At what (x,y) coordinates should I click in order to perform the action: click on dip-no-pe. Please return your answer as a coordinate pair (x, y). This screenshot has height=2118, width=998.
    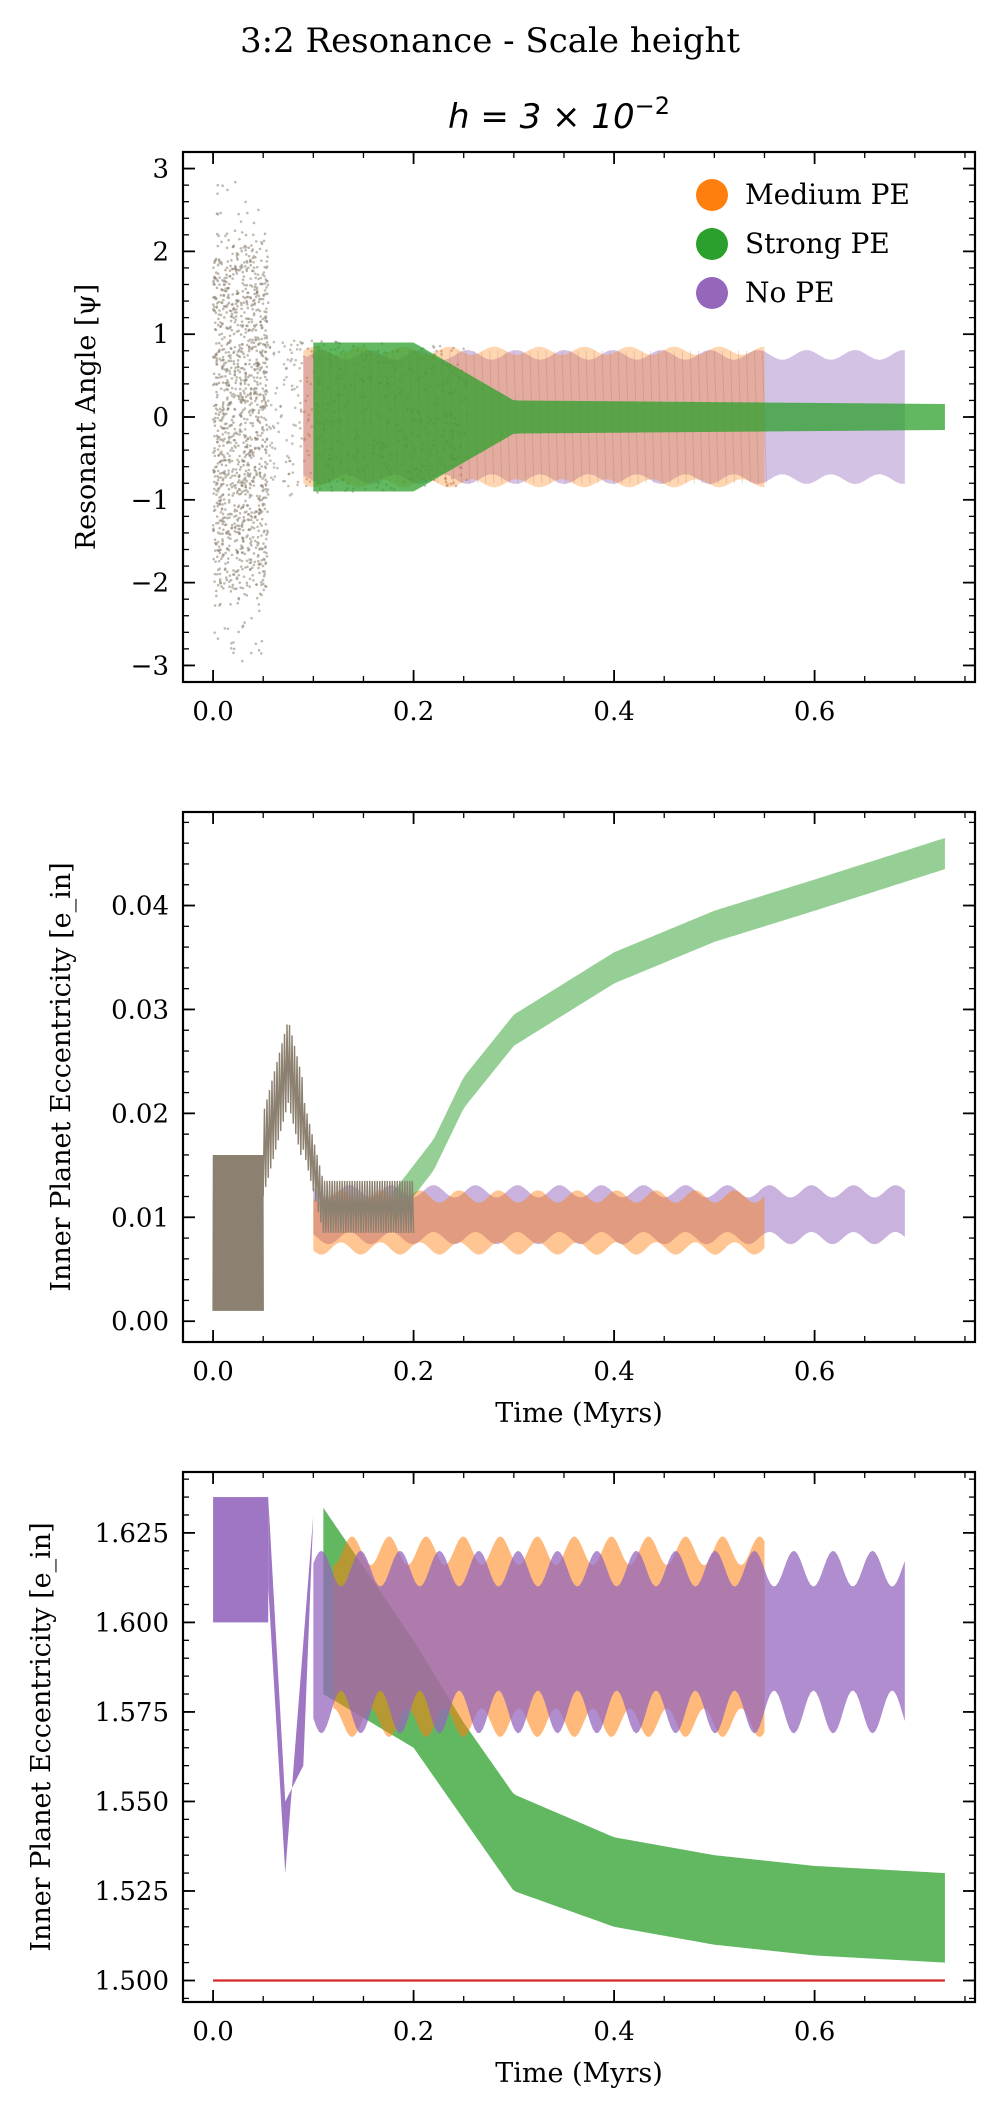
    Looking at the image, I should click on (291, 1685).